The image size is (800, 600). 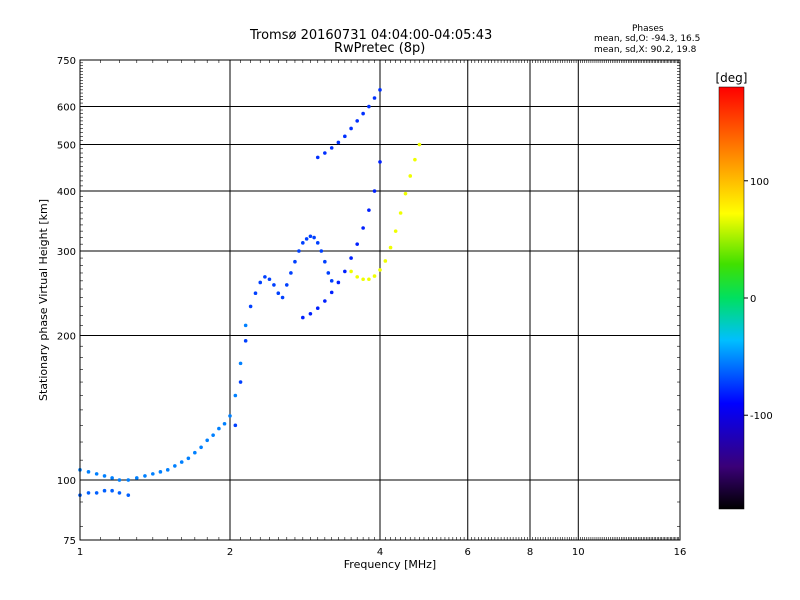 What do you see at coordinates (66, 108) in the screenshot?
I see `y-tick-label: 600` at bounding box center [66, 108].